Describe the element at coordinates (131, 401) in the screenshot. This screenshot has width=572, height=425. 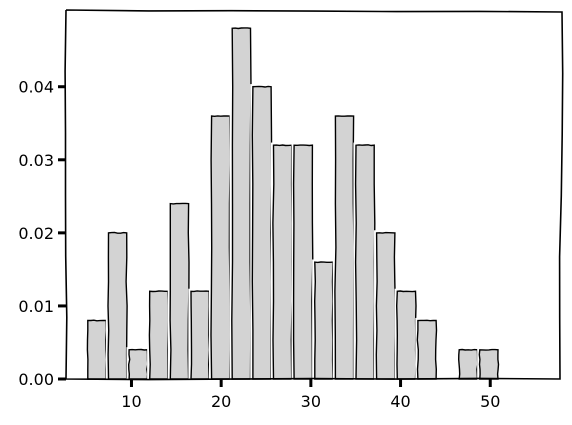
I see `x-tick-label: 10` at that location.